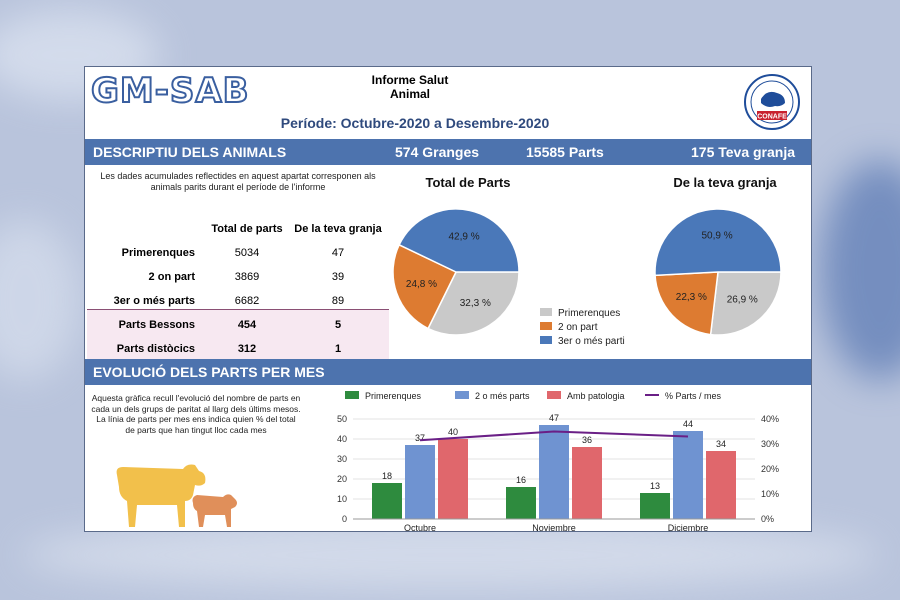 The image size is (900, 600). I want to click on y2-tick-label: 10%, so click(770, 494).